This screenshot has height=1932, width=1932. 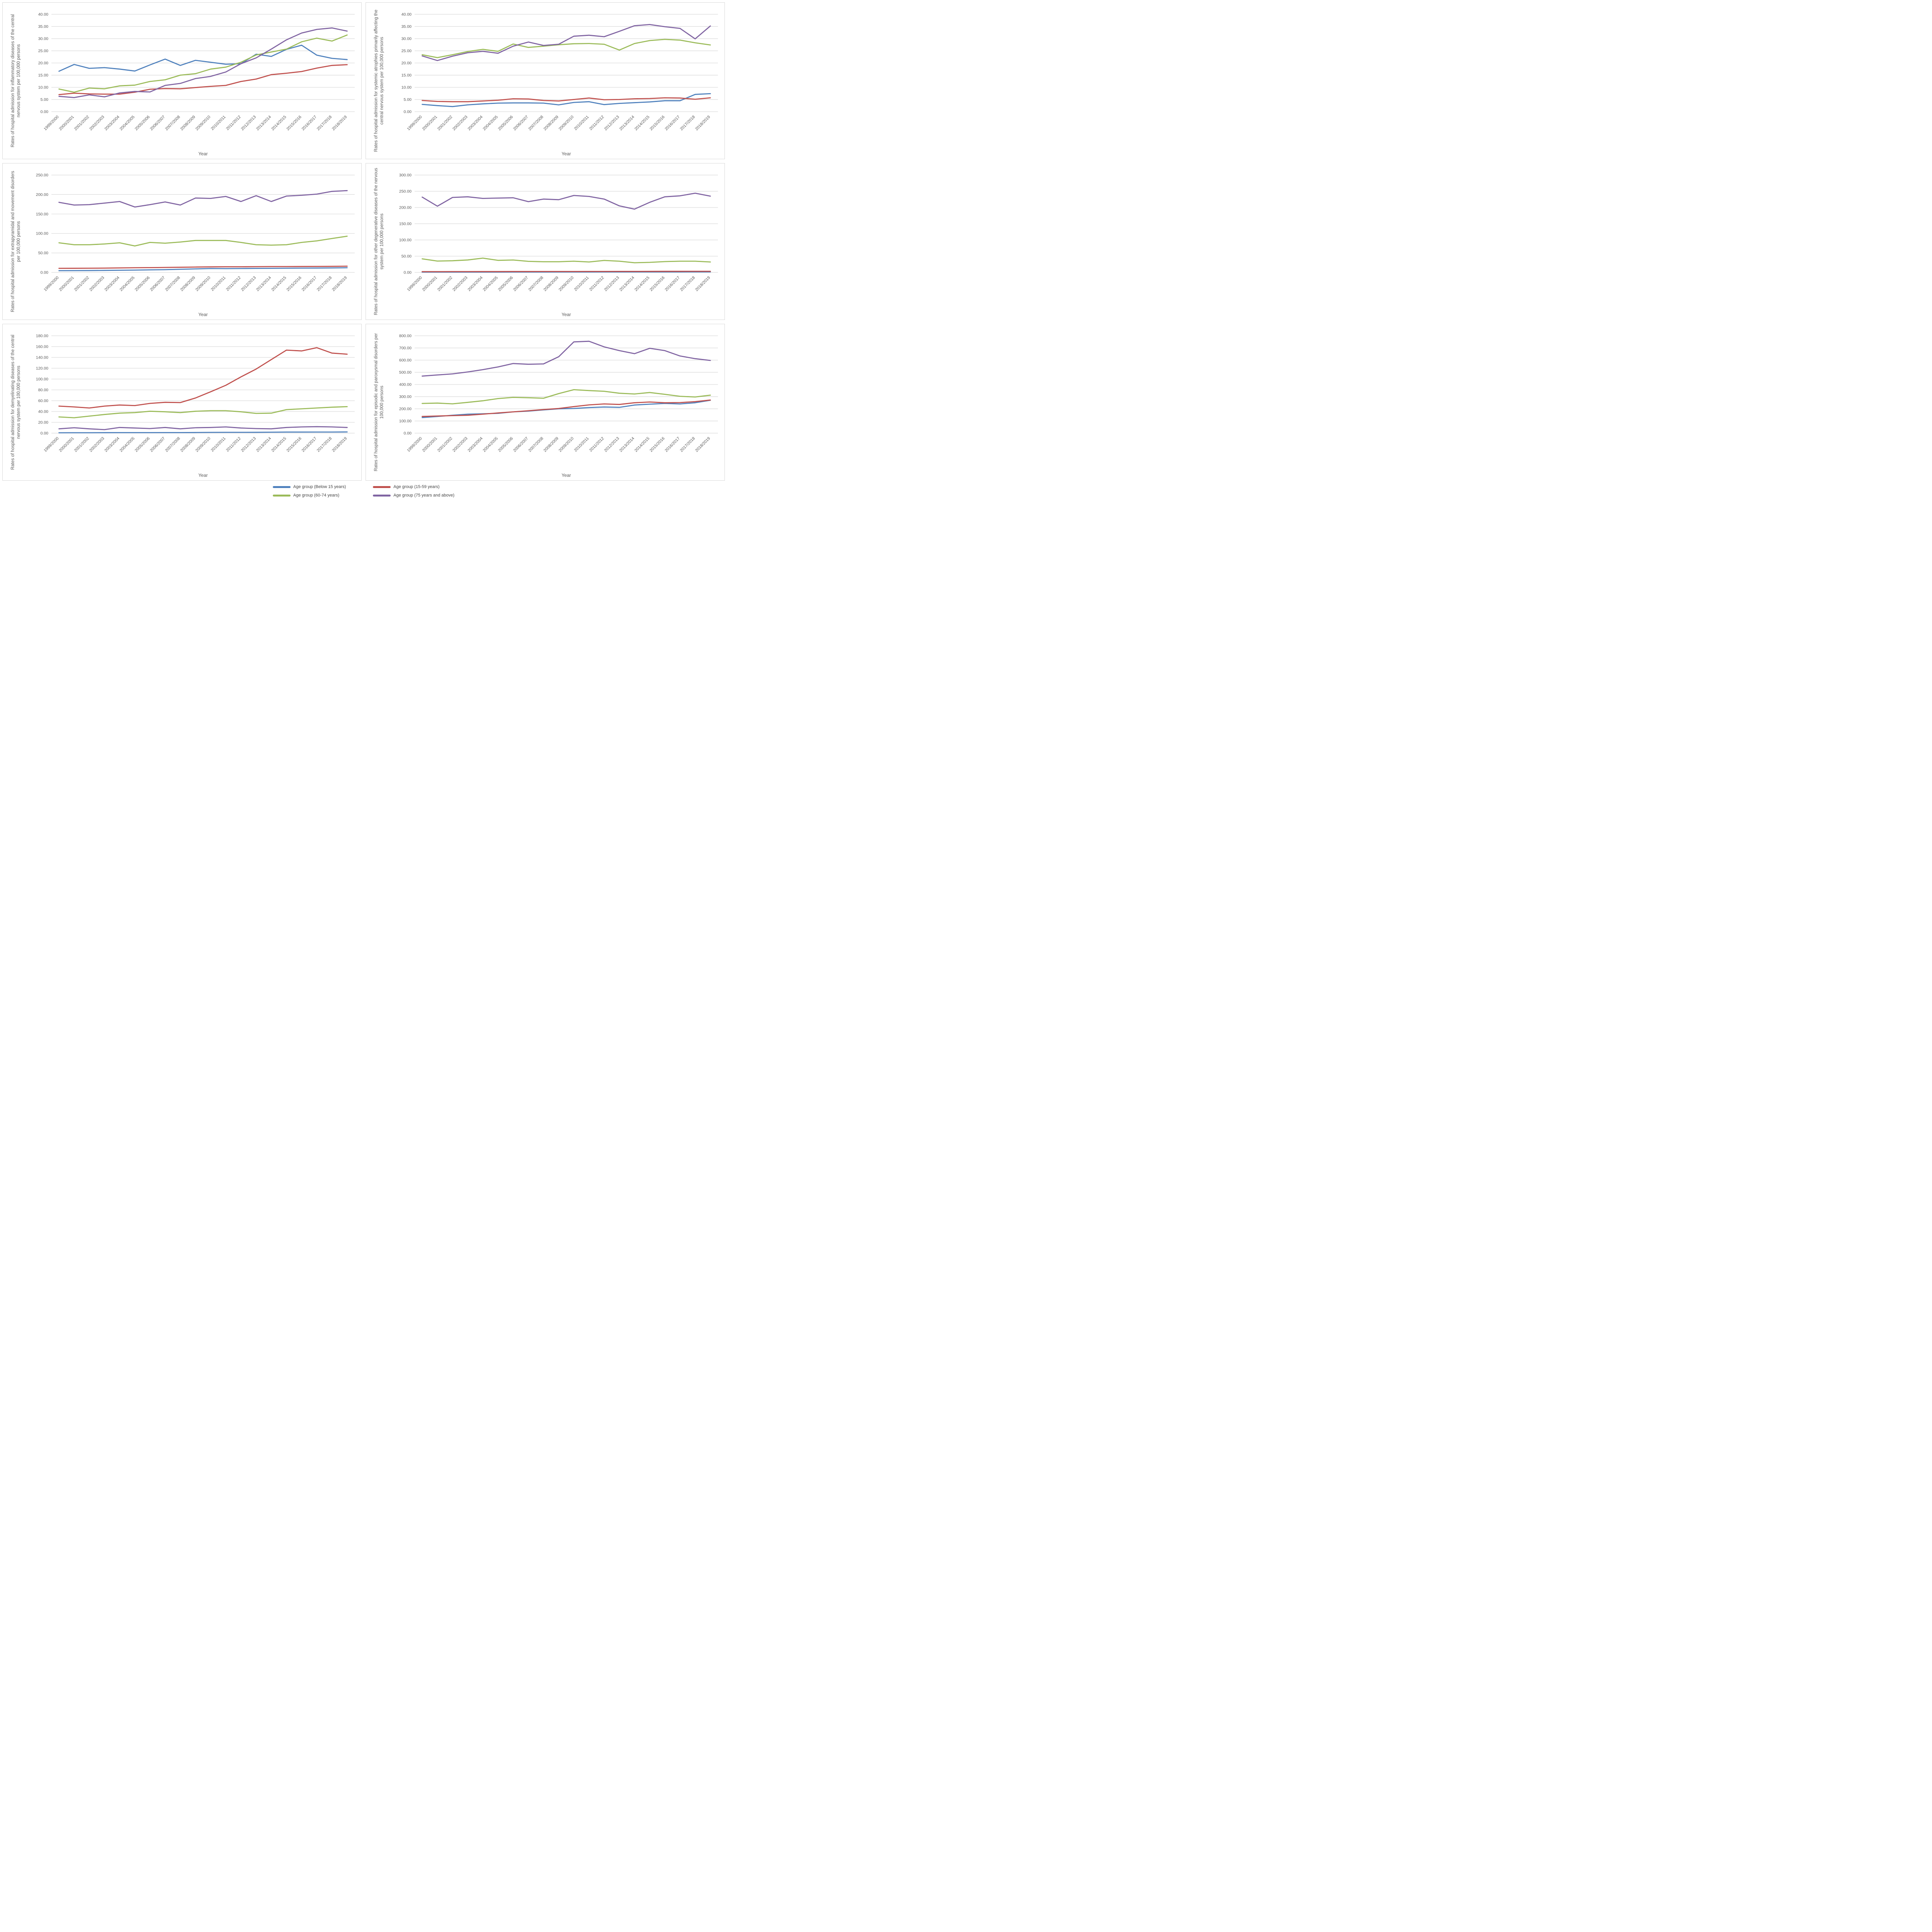 What do you see at coordinates (407, 27) in the screenshot?
I see `y-tick-label: 35.00` at bounding box center [407, 27].